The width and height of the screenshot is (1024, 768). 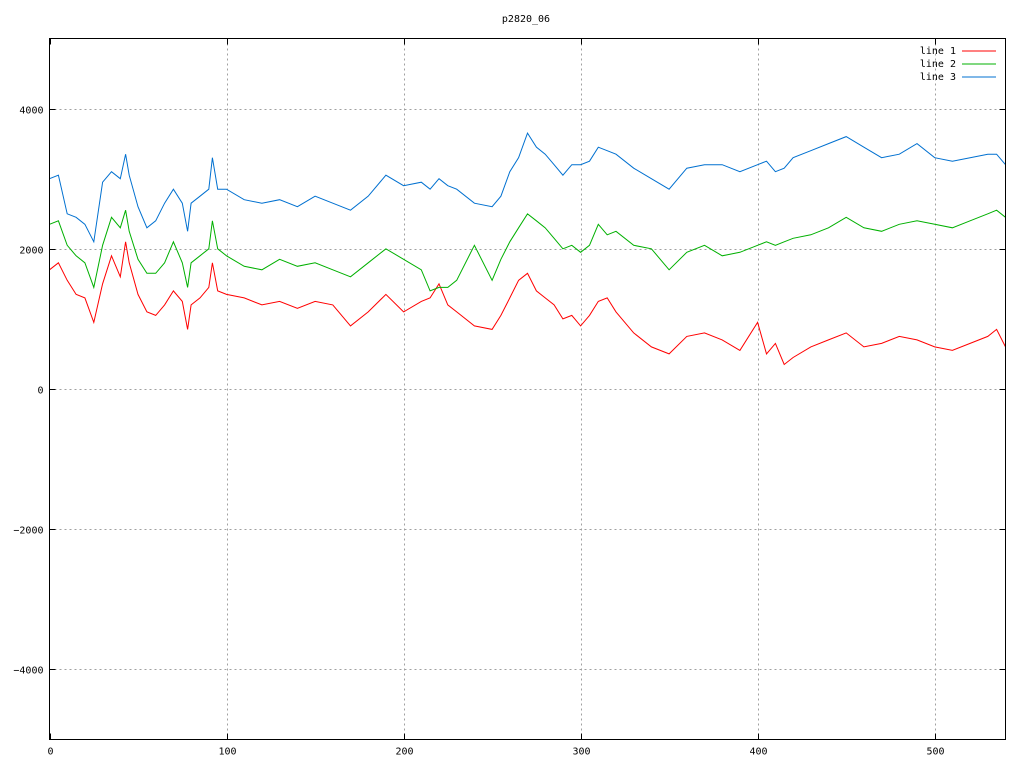 What do you see at coordinates (28, 531) in the screenshot?
I see `y-tick-label: −2000` at bounding box center [28, 531].